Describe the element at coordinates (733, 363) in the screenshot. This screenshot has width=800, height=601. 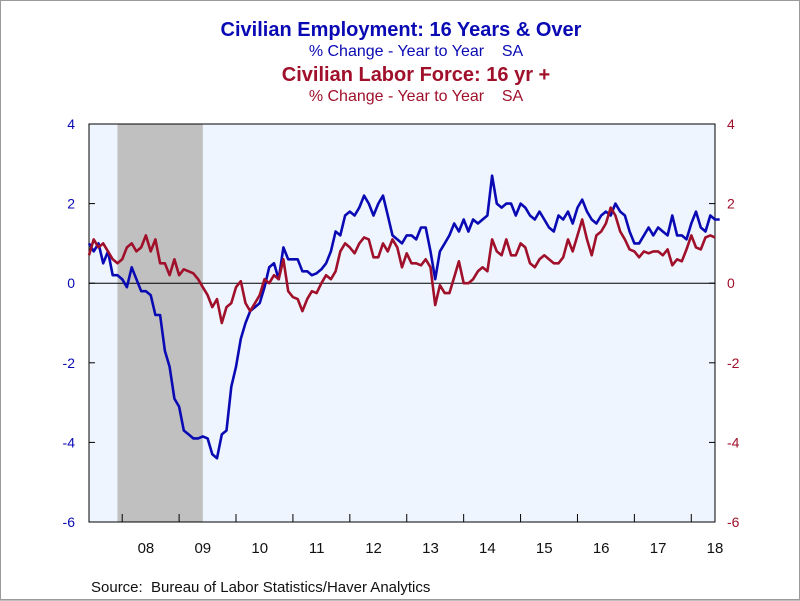
I see `y-tick-label-right: -2` at that location.